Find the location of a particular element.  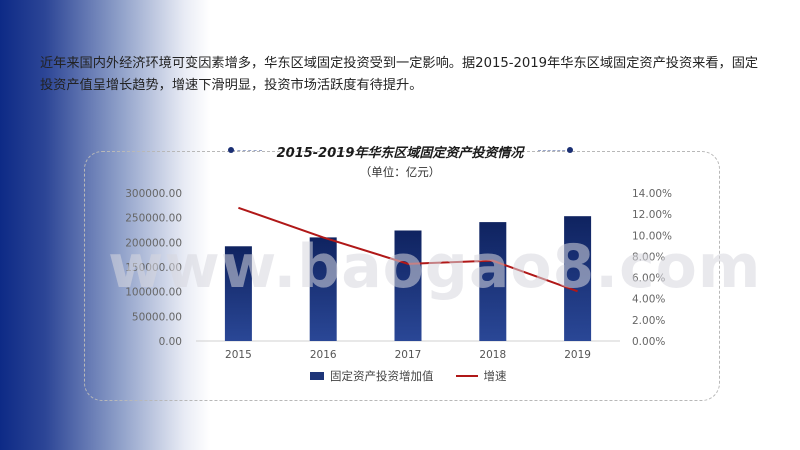

y-left-tick-label: 250000.00 is located at coordinates (153, 219).